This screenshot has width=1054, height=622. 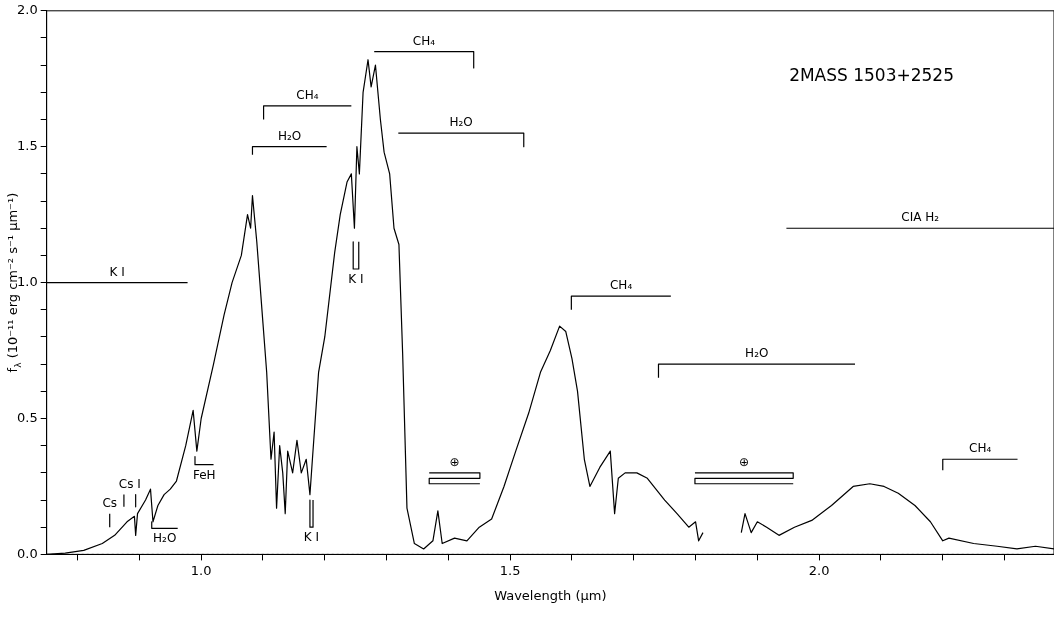 What do you see at coordinates (110, 502) in the screenshot?
I see `series-label: Cs` at bounding box center [110, 502].